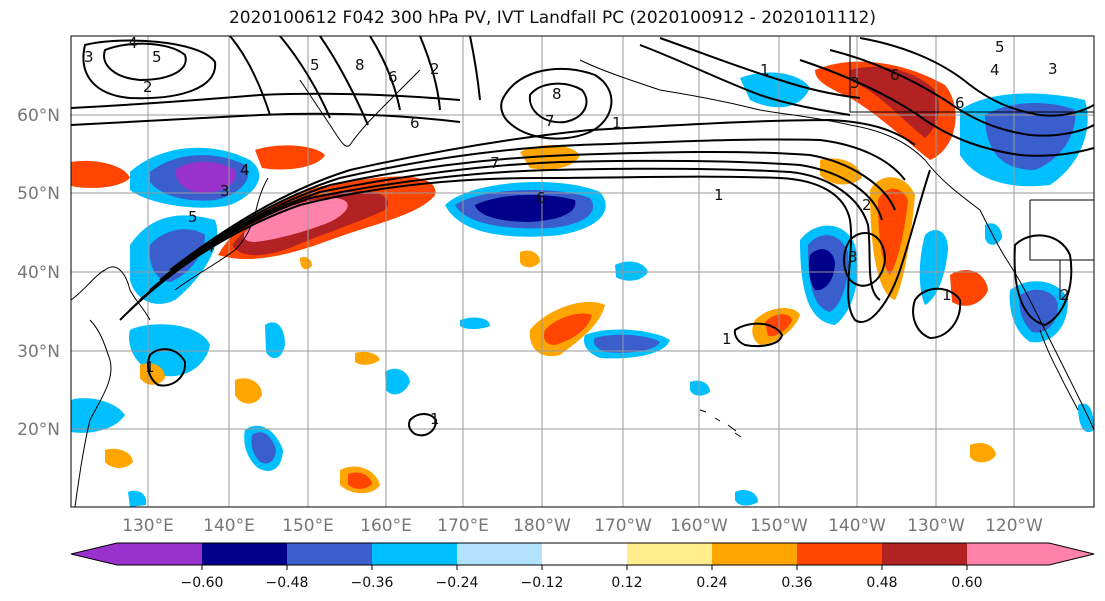 This screenshot has height=601, width=1105. Describe the element at coordinates (152, 374) in the screenshot. I see `pv-positive-region-small-i` at that location.